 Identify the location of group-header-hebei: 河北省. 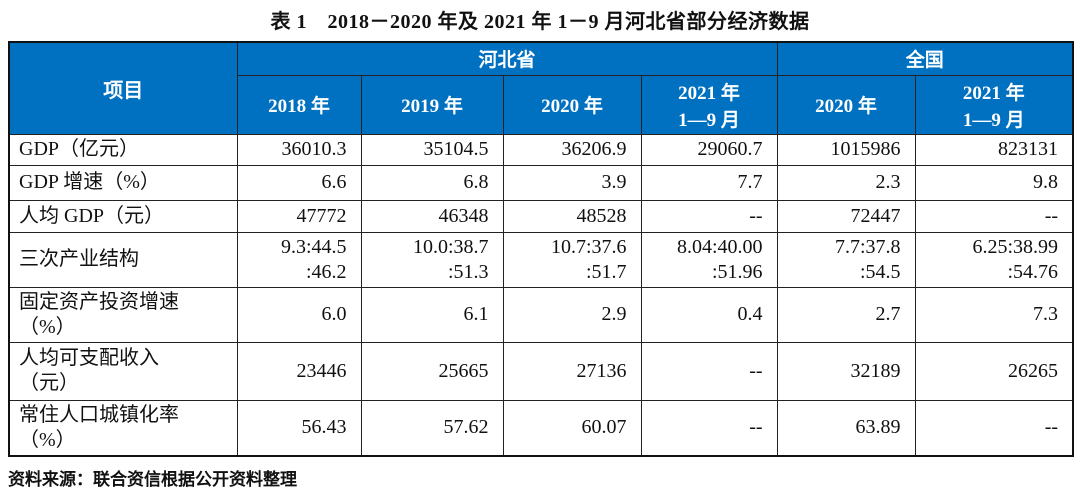
(507, 58).